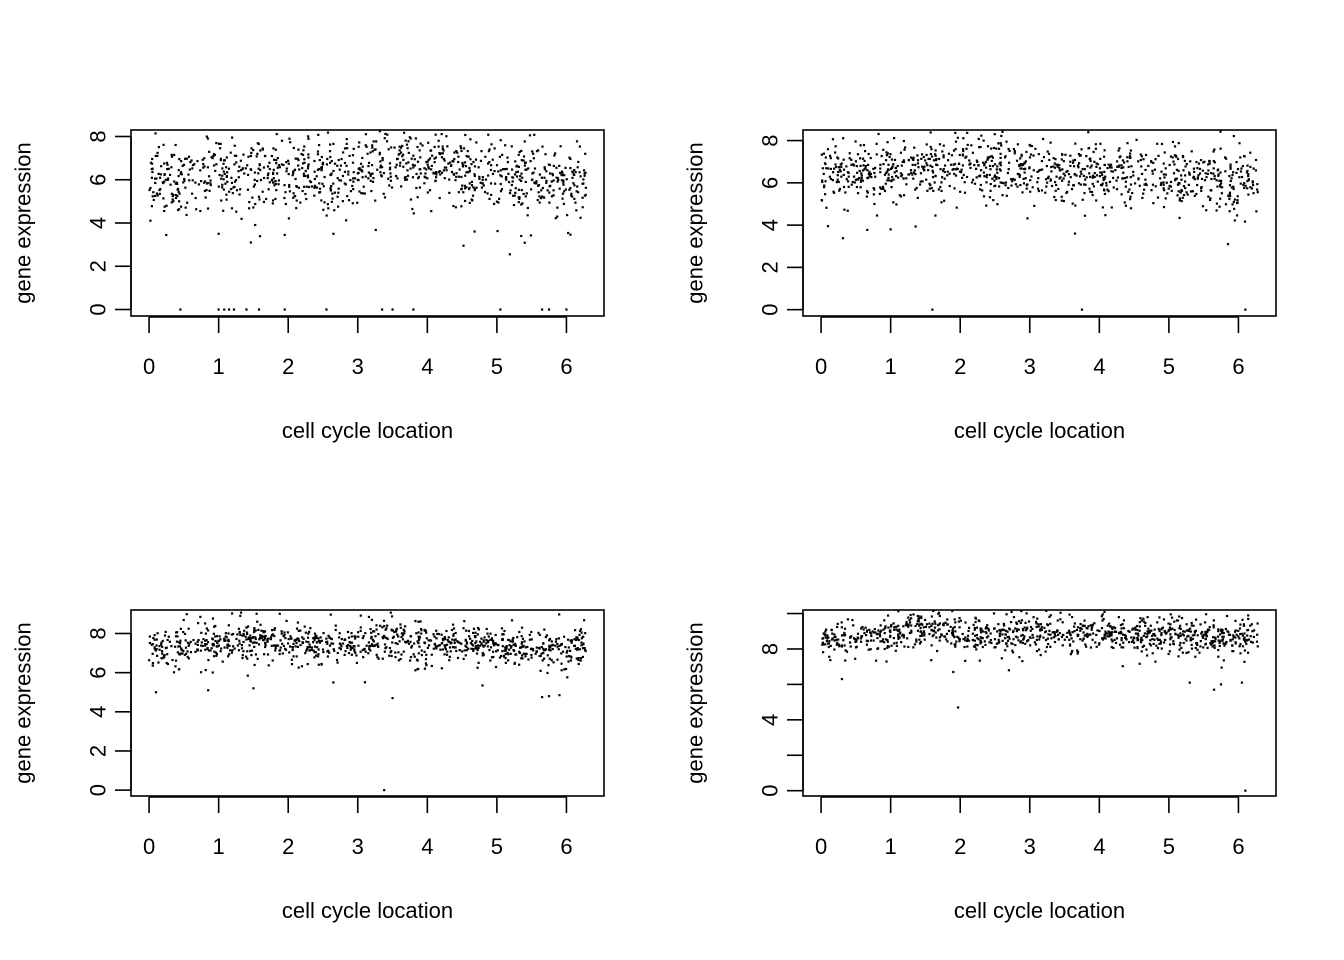 The height and width of the screenshot is (960, 1344). I want to click on x-tick-label: 1, so click(891, 846).